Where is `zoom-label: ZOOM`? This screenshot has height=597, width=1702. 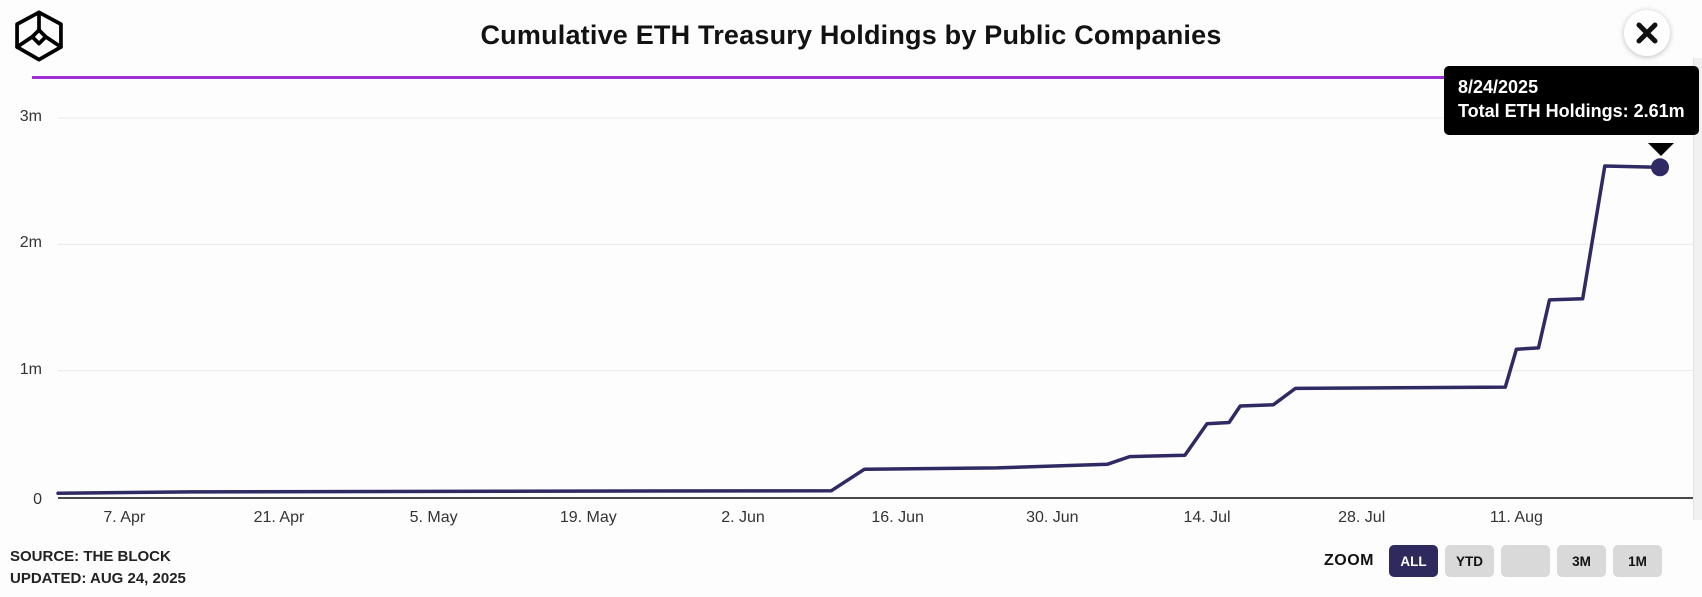
zoom-label: ZOOM is located at coordinates (1349, 560).